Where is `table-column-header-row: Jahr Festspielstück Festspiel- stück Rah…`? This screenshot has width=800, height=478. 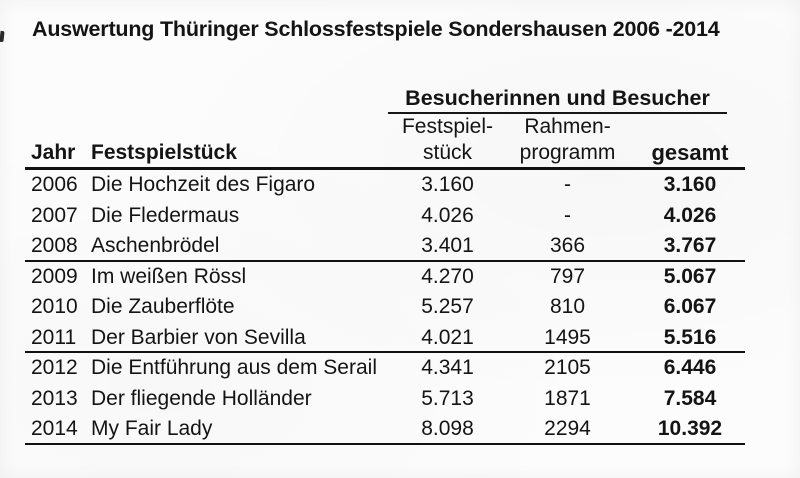 table-column-header-row: Jahr Festspielstück Festspiel- stück Rah… is located at coordinates (385, 142).